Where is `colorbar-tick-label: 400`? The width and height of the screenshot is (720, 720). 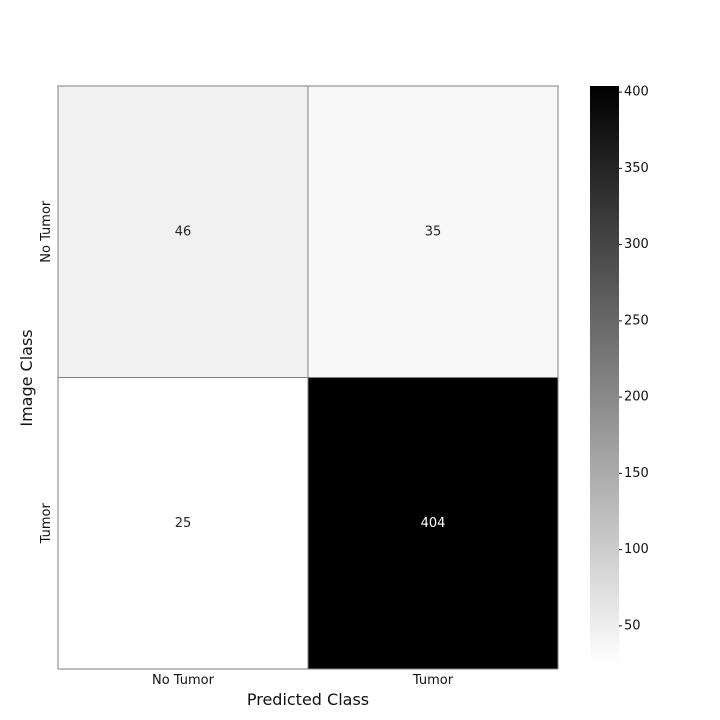 colorbar-tick-label: 400 is located at coordinates (636, 92).